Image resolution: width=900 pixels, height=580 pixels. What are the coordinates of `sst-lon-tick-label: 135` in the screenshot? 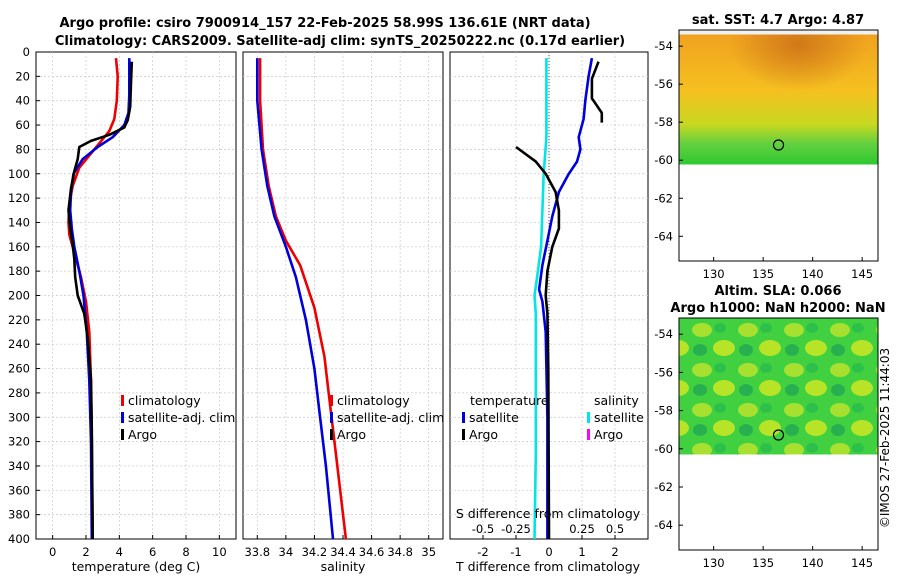 It's located at (763, 274).